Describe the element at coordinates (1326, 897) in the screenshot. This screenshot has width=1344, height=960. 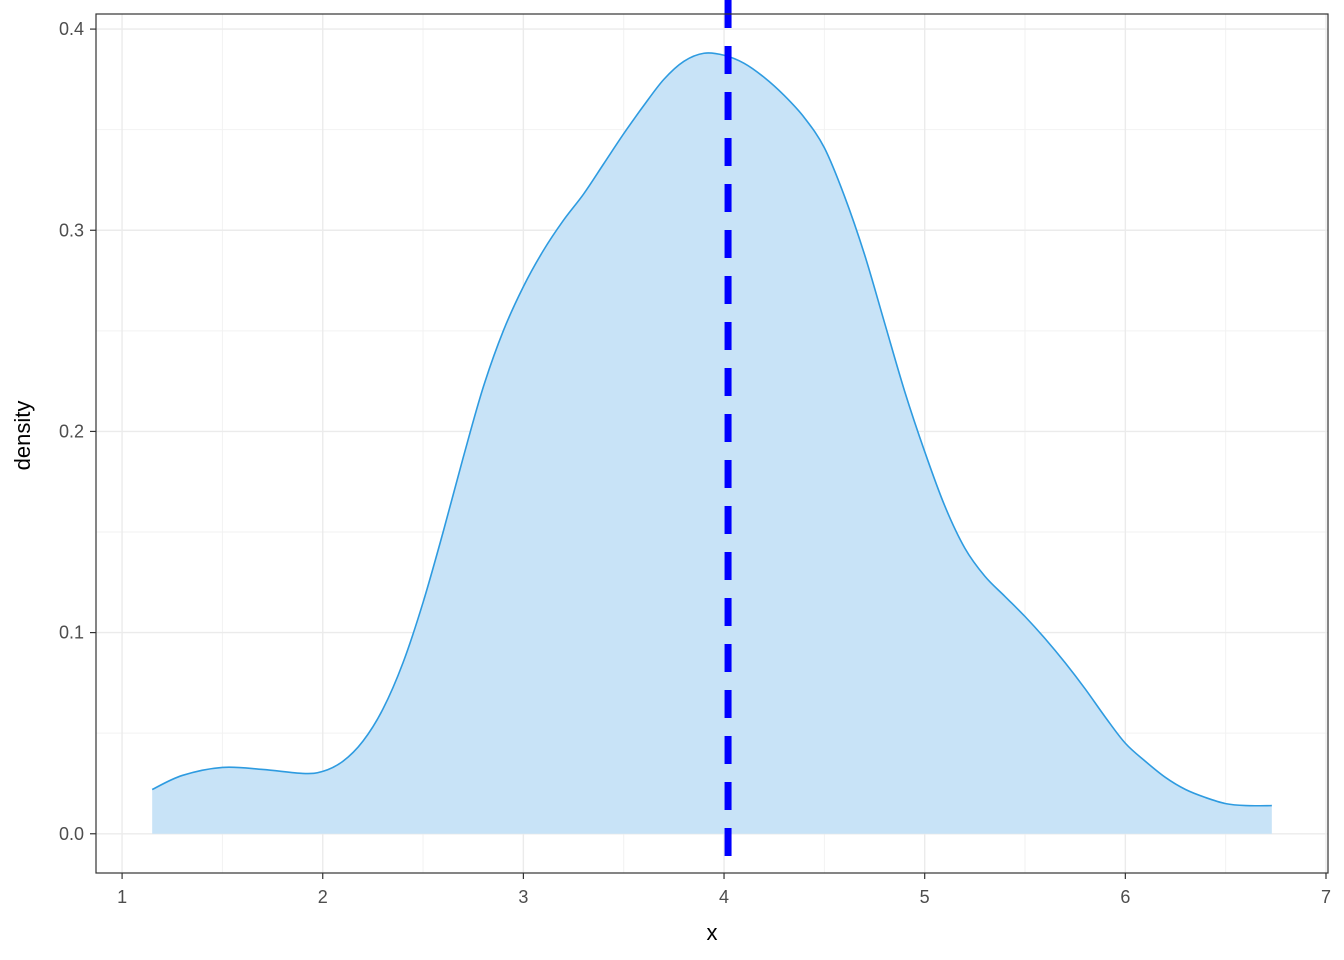
I see `x-tick-label: 7` at that location.